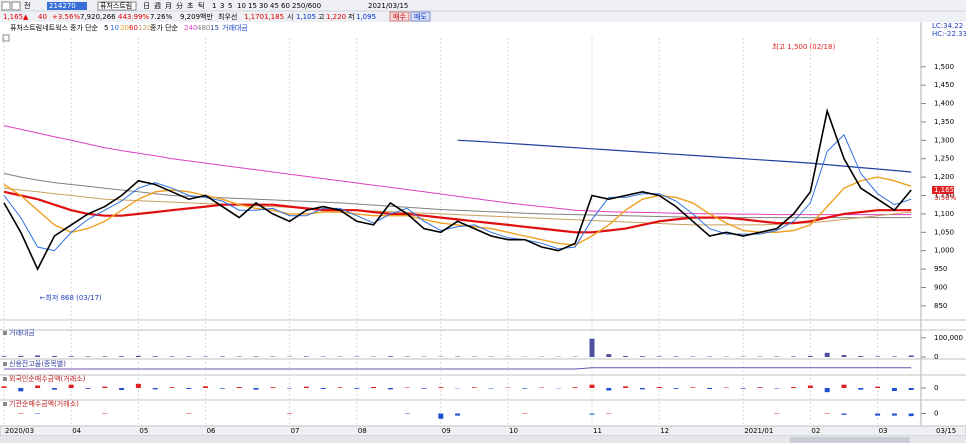 This screenshot has width=966, height=443. Describe the element at coordinates (936, 388) in the screenshot. I see `y-tick-label: 0` at that location.